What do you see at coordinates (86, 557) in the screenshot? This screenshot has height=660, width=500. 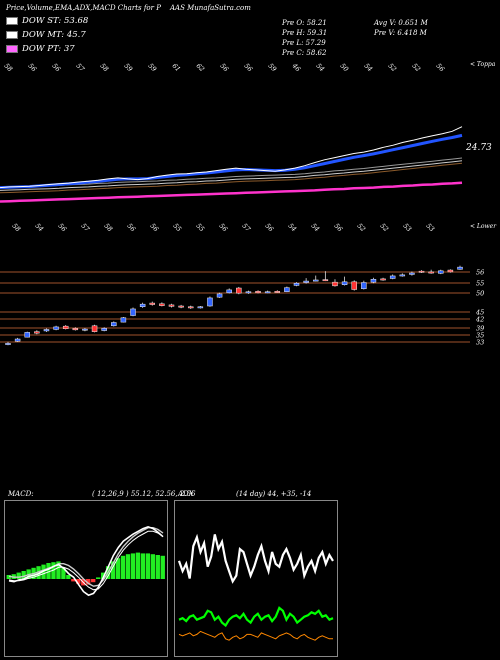 I see `macd-signal-shadow-line` at bounding box center [86, 557].